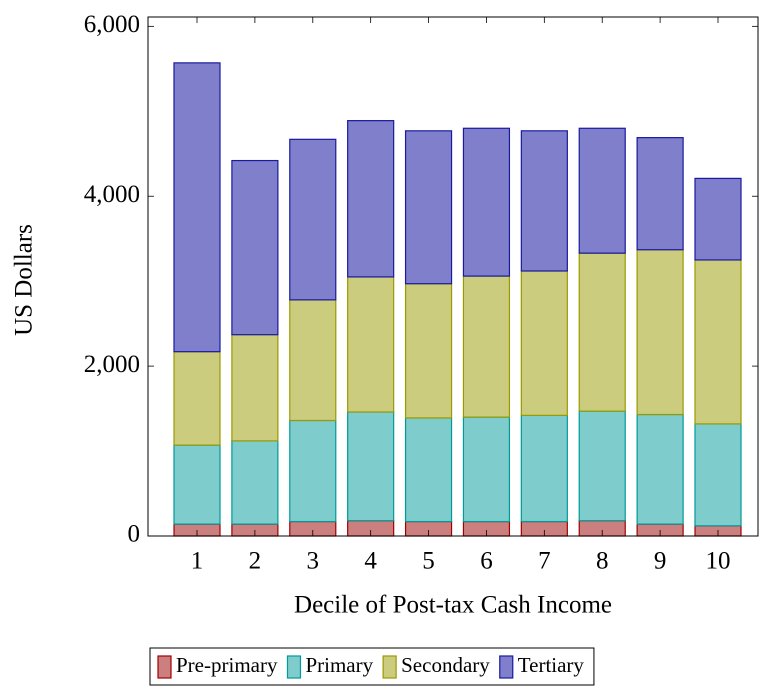 This screenshot has height=686, width=760. I want to click on legend-label: Primary, so click(339, 665).